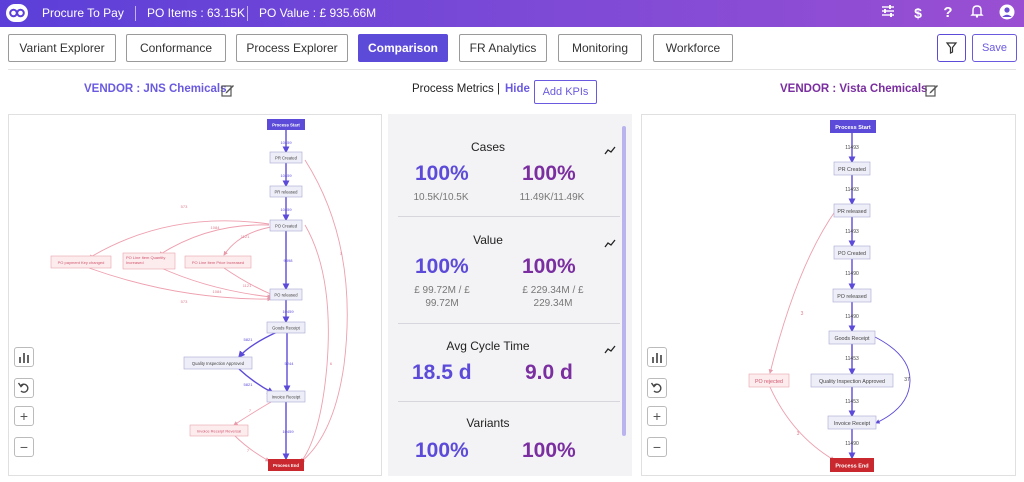  I want to click on right-chart-button, so click(657, 357).